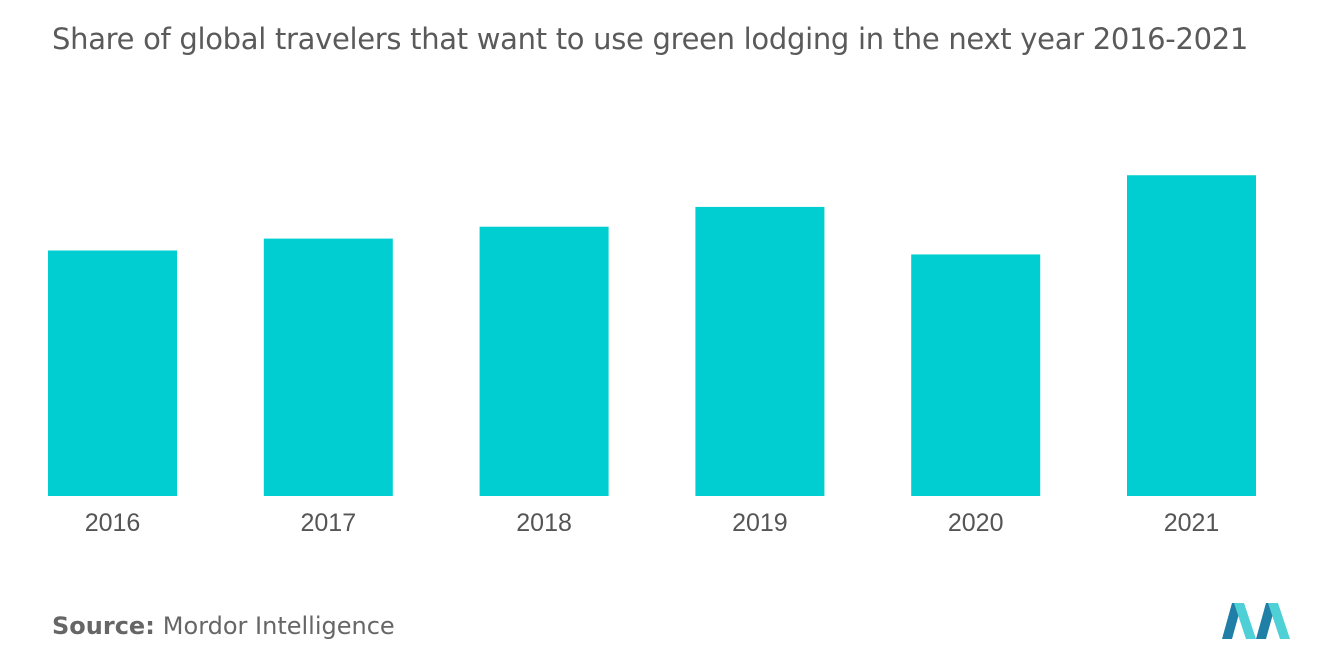  Describe the element at coordinates (328, 523) in the screenshot. I see `x-tick-label-2017: 2017` at that location.